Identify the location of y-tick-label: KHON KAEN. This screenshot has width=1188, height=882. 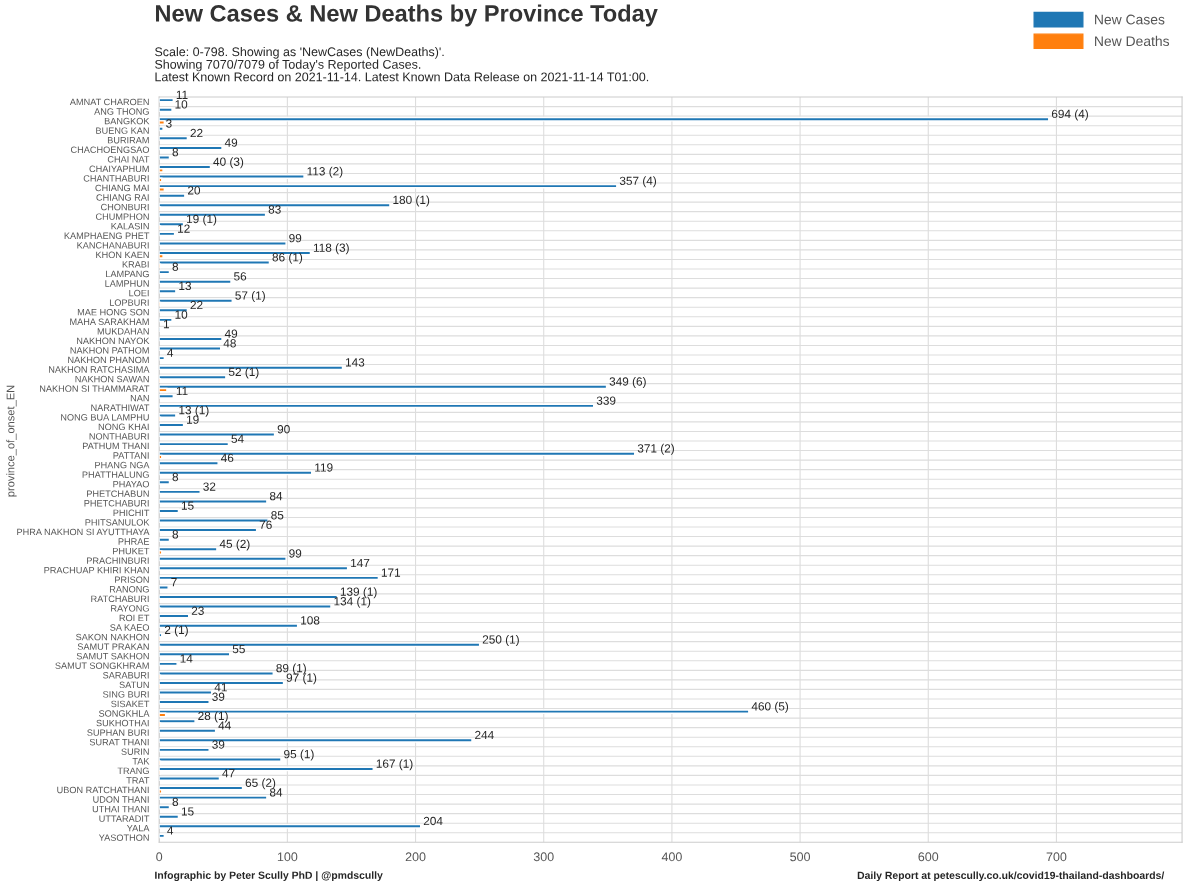
(122, 255).